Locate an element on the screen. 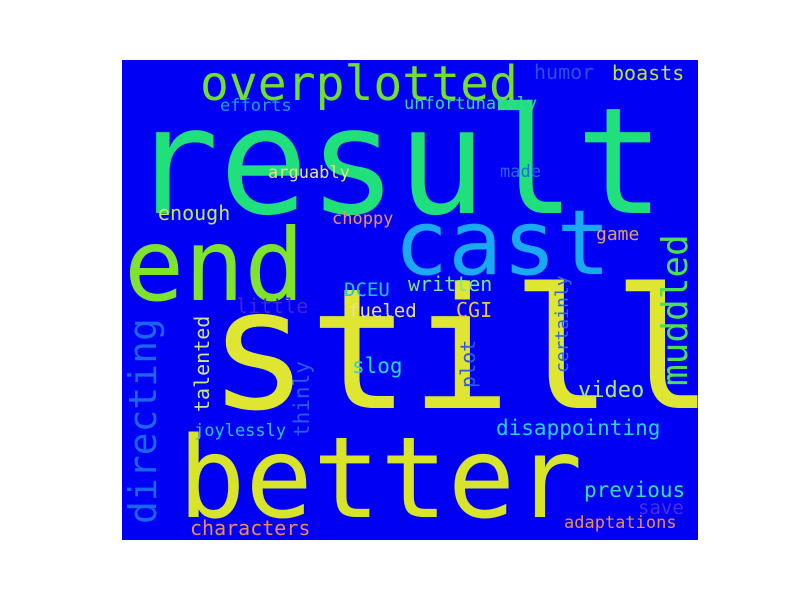 The image size is (800, 600). word-directing: directing is located at coordinates (143, 421).